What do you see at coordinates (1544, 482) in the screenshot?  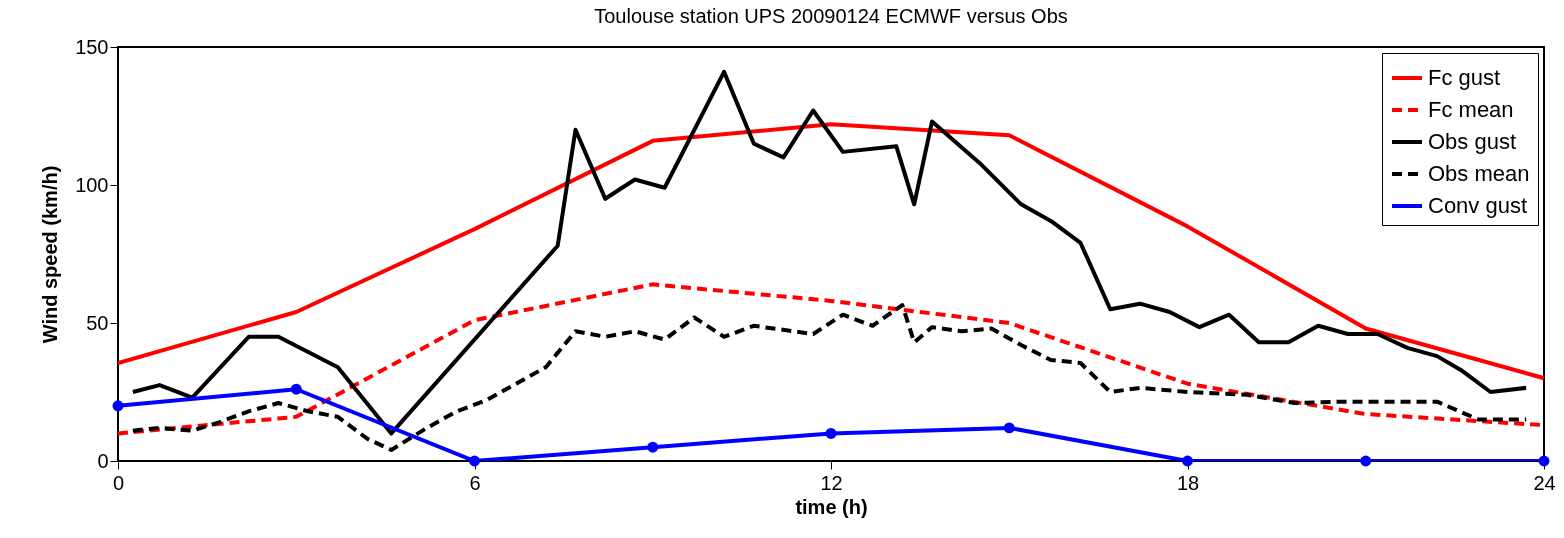 I see `x-tick-label: 24` at bounding box center [1544, 482].